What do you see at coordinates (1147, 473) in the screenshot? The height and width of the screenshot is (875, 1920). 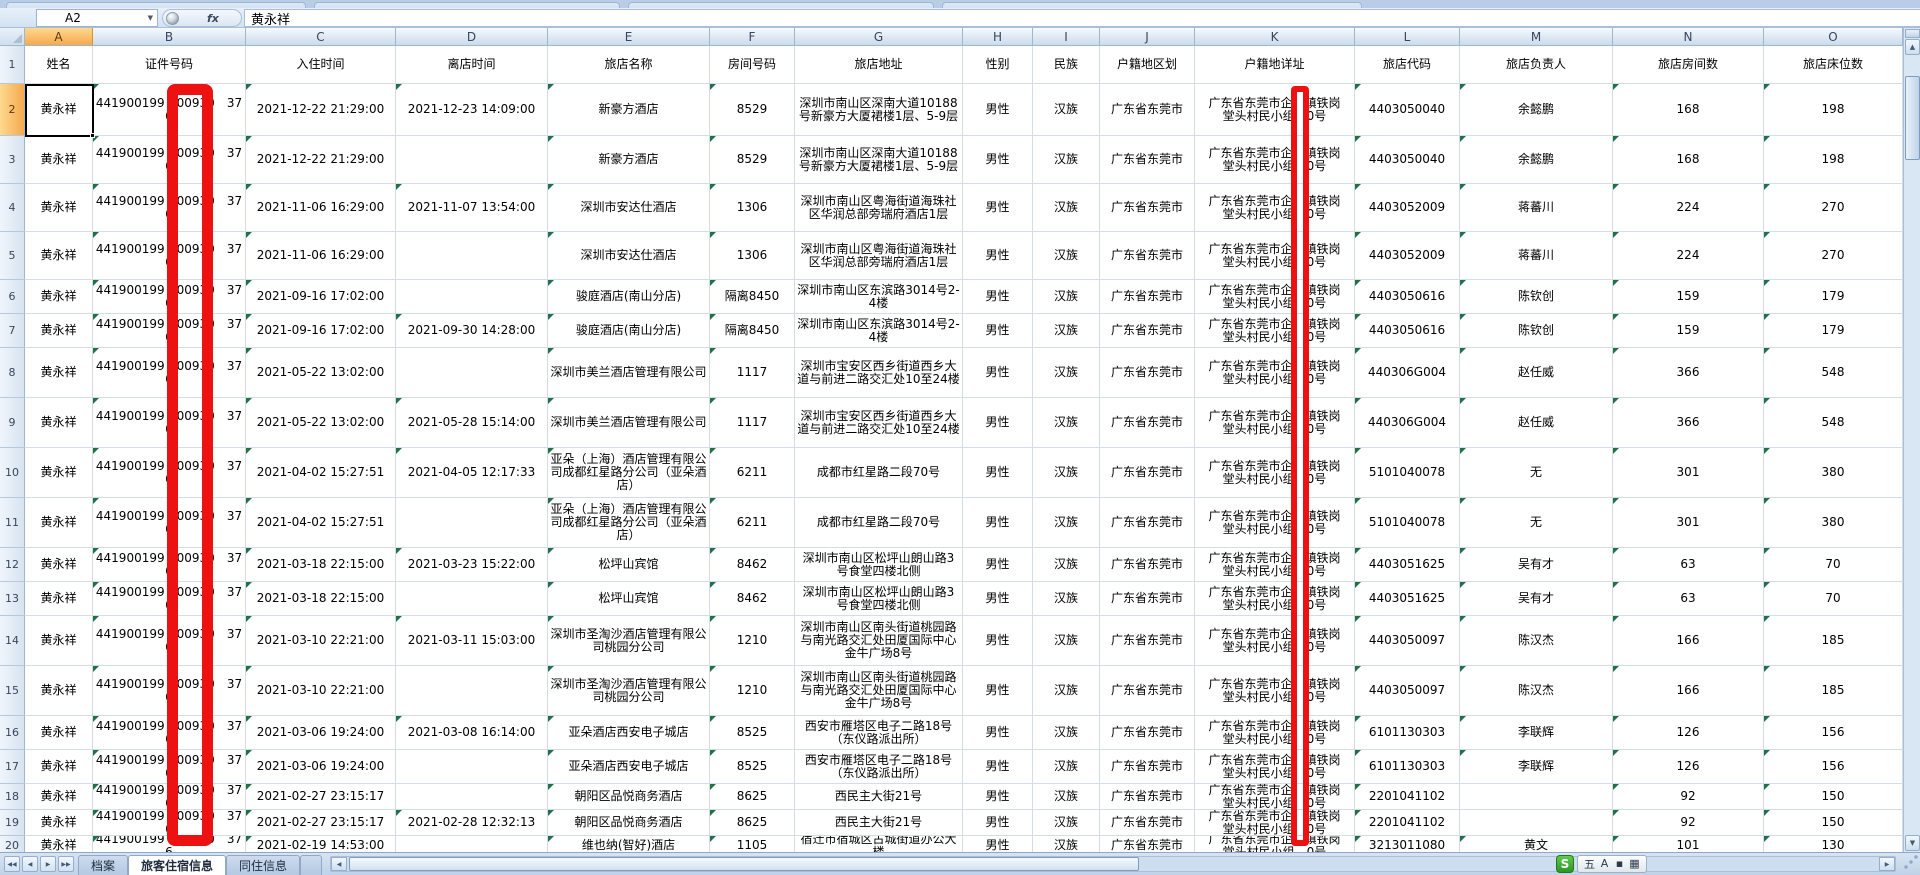 I see `cell-J10: 广东省东莞市` at bounding box center [1147, 473].